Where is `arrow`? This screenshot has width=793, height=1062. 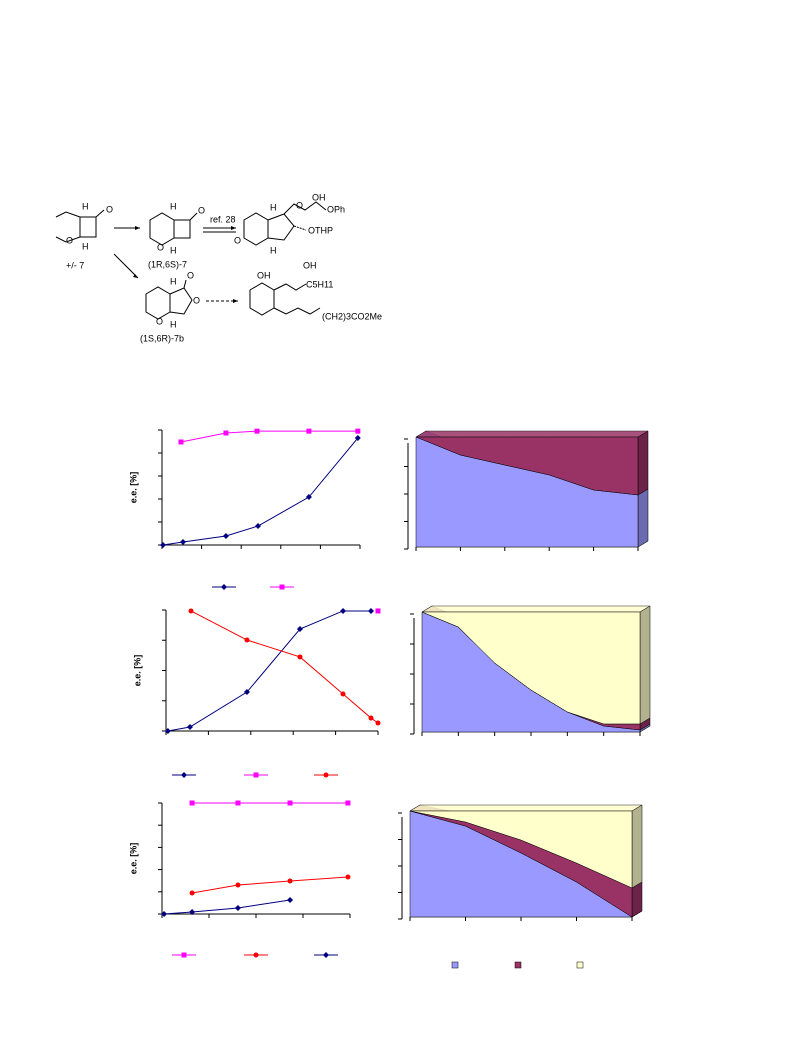 arrow is located at coordinates (126, 266).